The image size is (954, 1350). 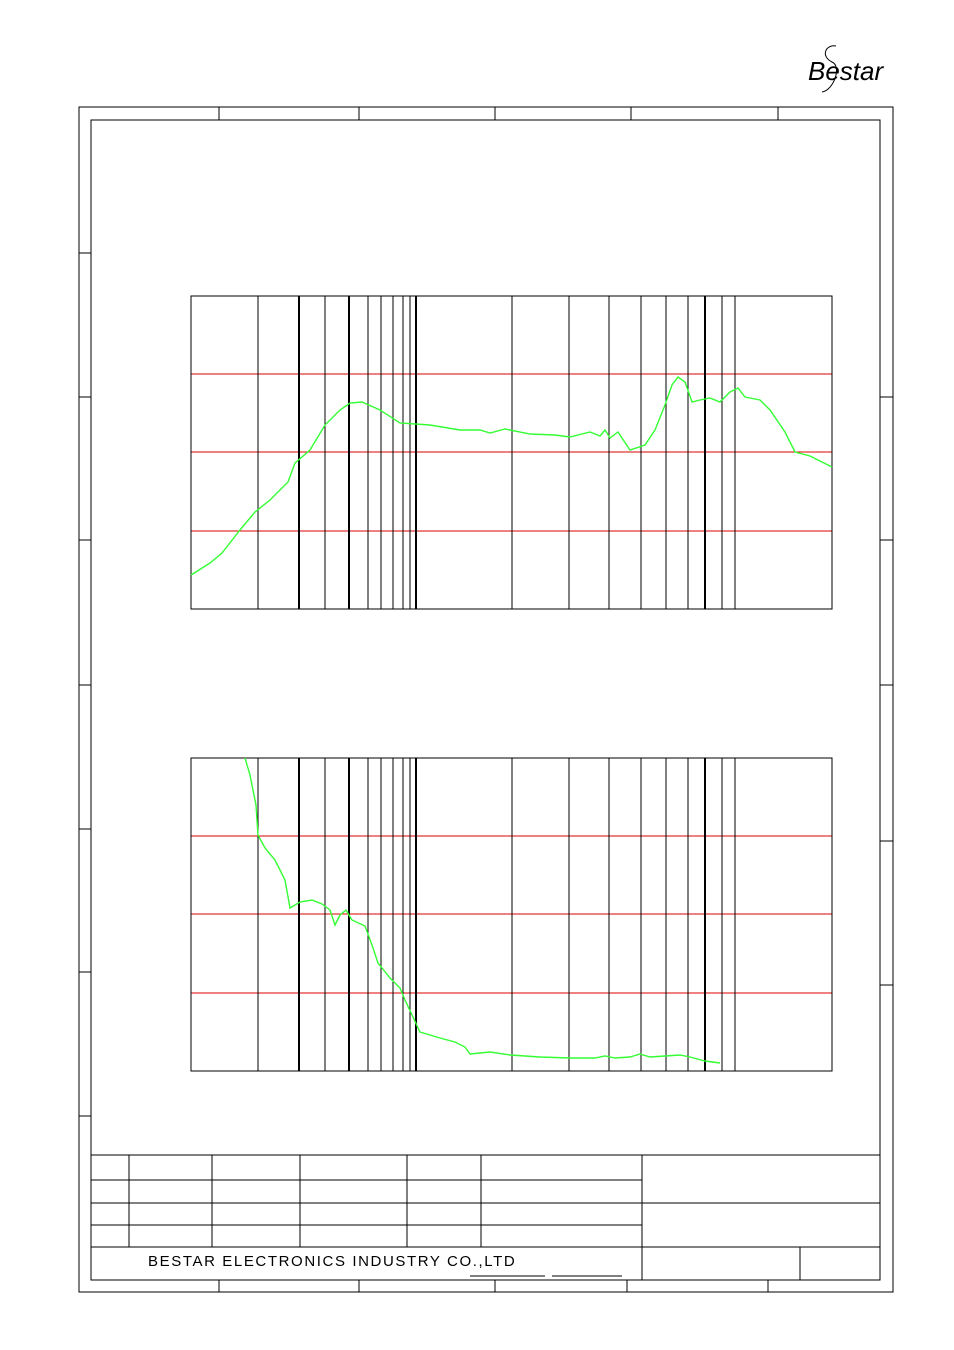 I want to click on company-name: BESTAR ELECTRONICS INDUSTRY CO.,LTD, so click(x=332, y=1261).